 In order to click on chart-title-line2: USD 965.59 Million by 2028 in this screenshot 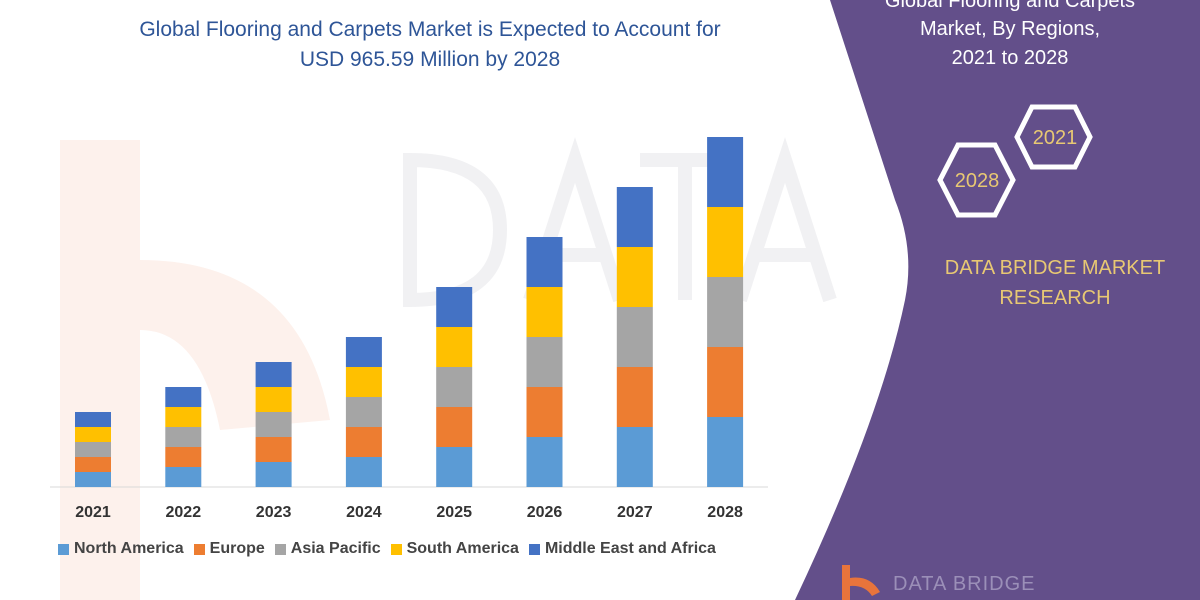, I will do `click(430, 59)`.